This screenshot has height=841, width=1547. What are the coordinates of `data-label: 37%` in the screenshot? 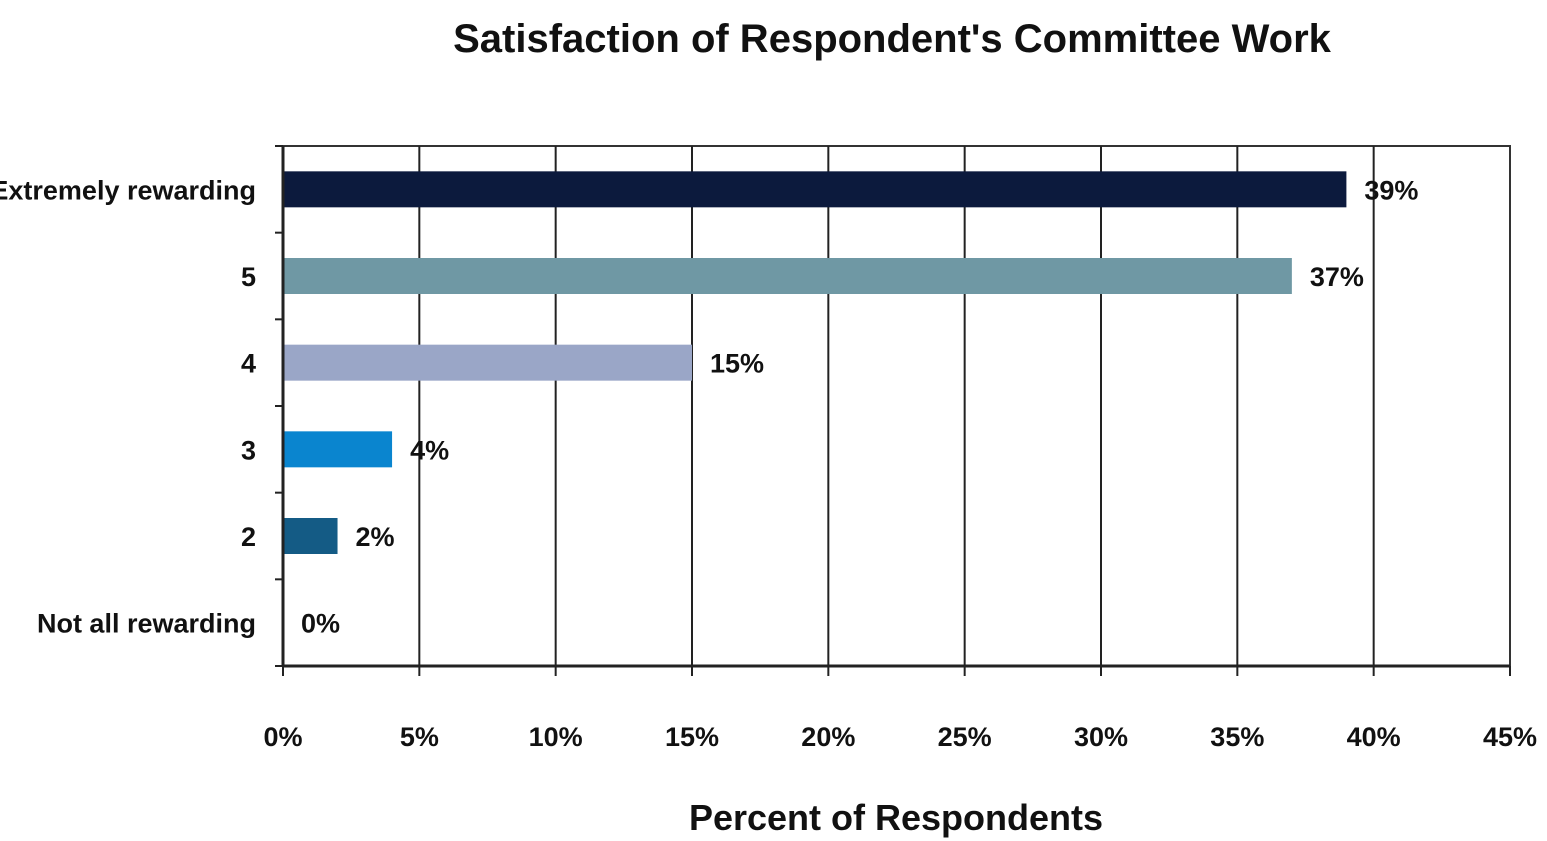 It's located at (1337, 277).